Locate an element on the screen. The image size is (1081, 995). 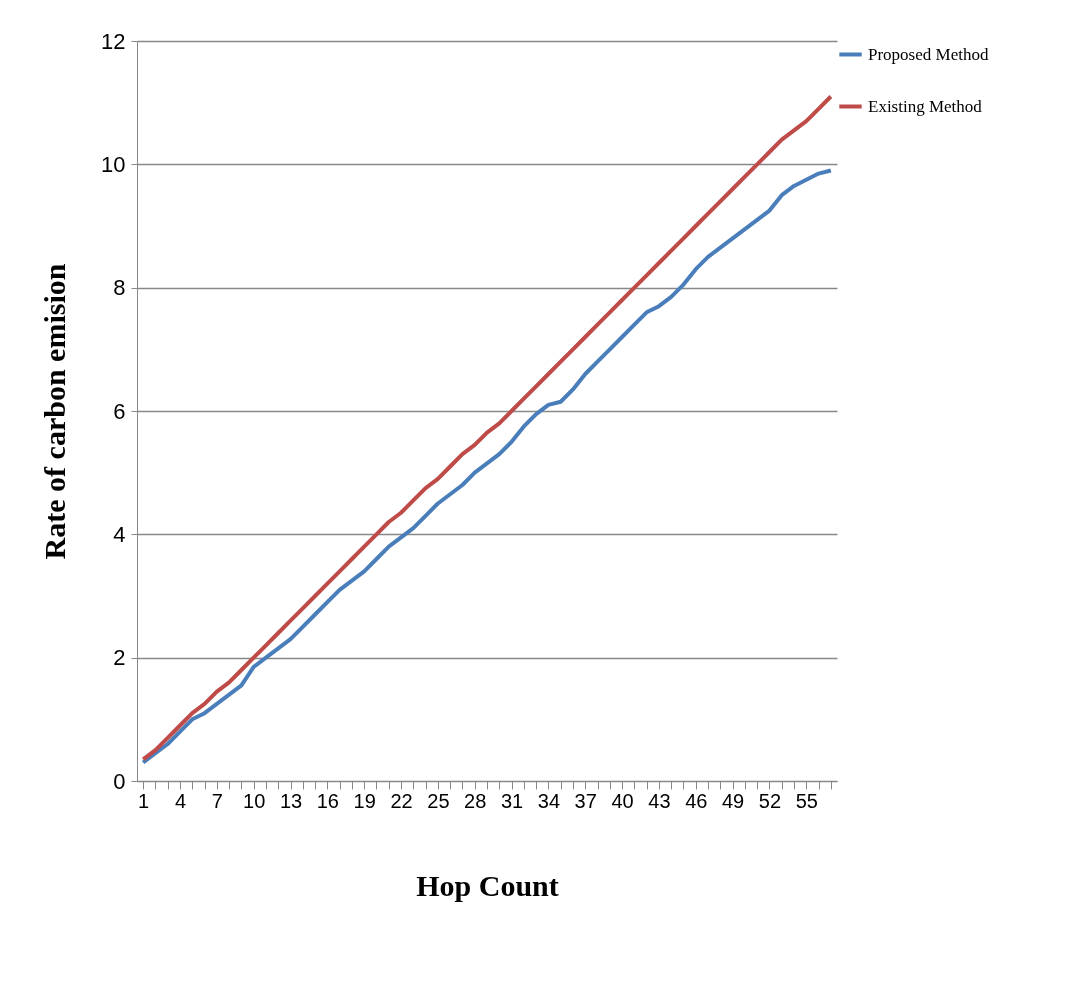
legend-label: Existing Method is located at coordinates (925, 106).